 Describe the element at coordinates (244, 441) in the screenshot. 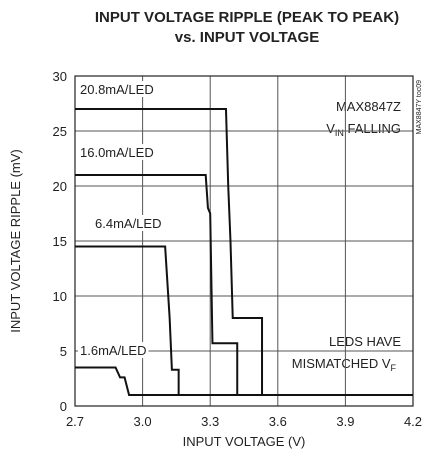

I see `x-axis-label: INPUT VOLTAGE (V)` at that location.